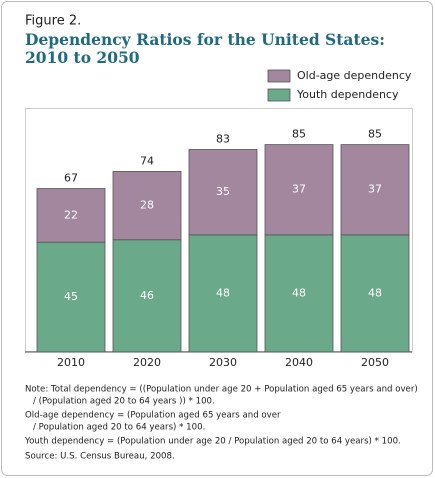 Image resolution: width=435 pixels, height=478 pixels. Describe the element at coordinates (223, 138) in the screenshot. I see `total-label: 83` at that location.